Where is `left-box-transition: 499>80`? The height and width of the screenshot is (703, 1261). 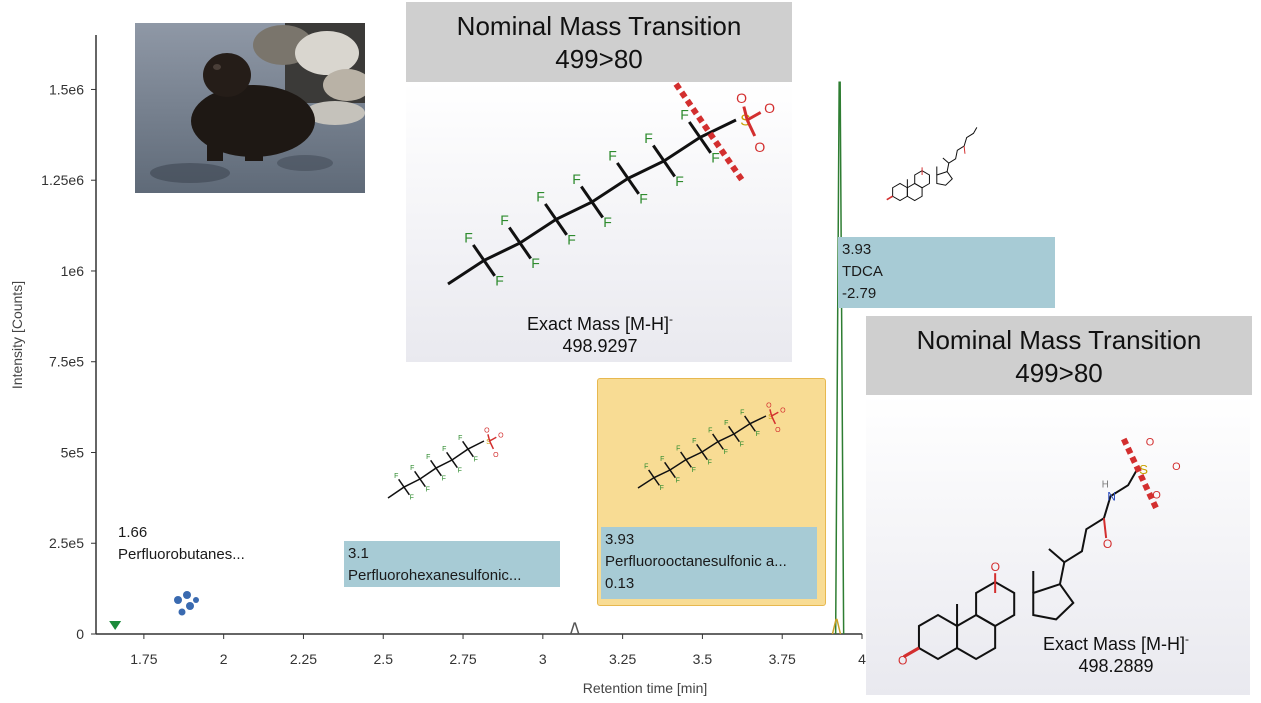
left-box-transition: 499>80 is located at coordinates (599, 59).